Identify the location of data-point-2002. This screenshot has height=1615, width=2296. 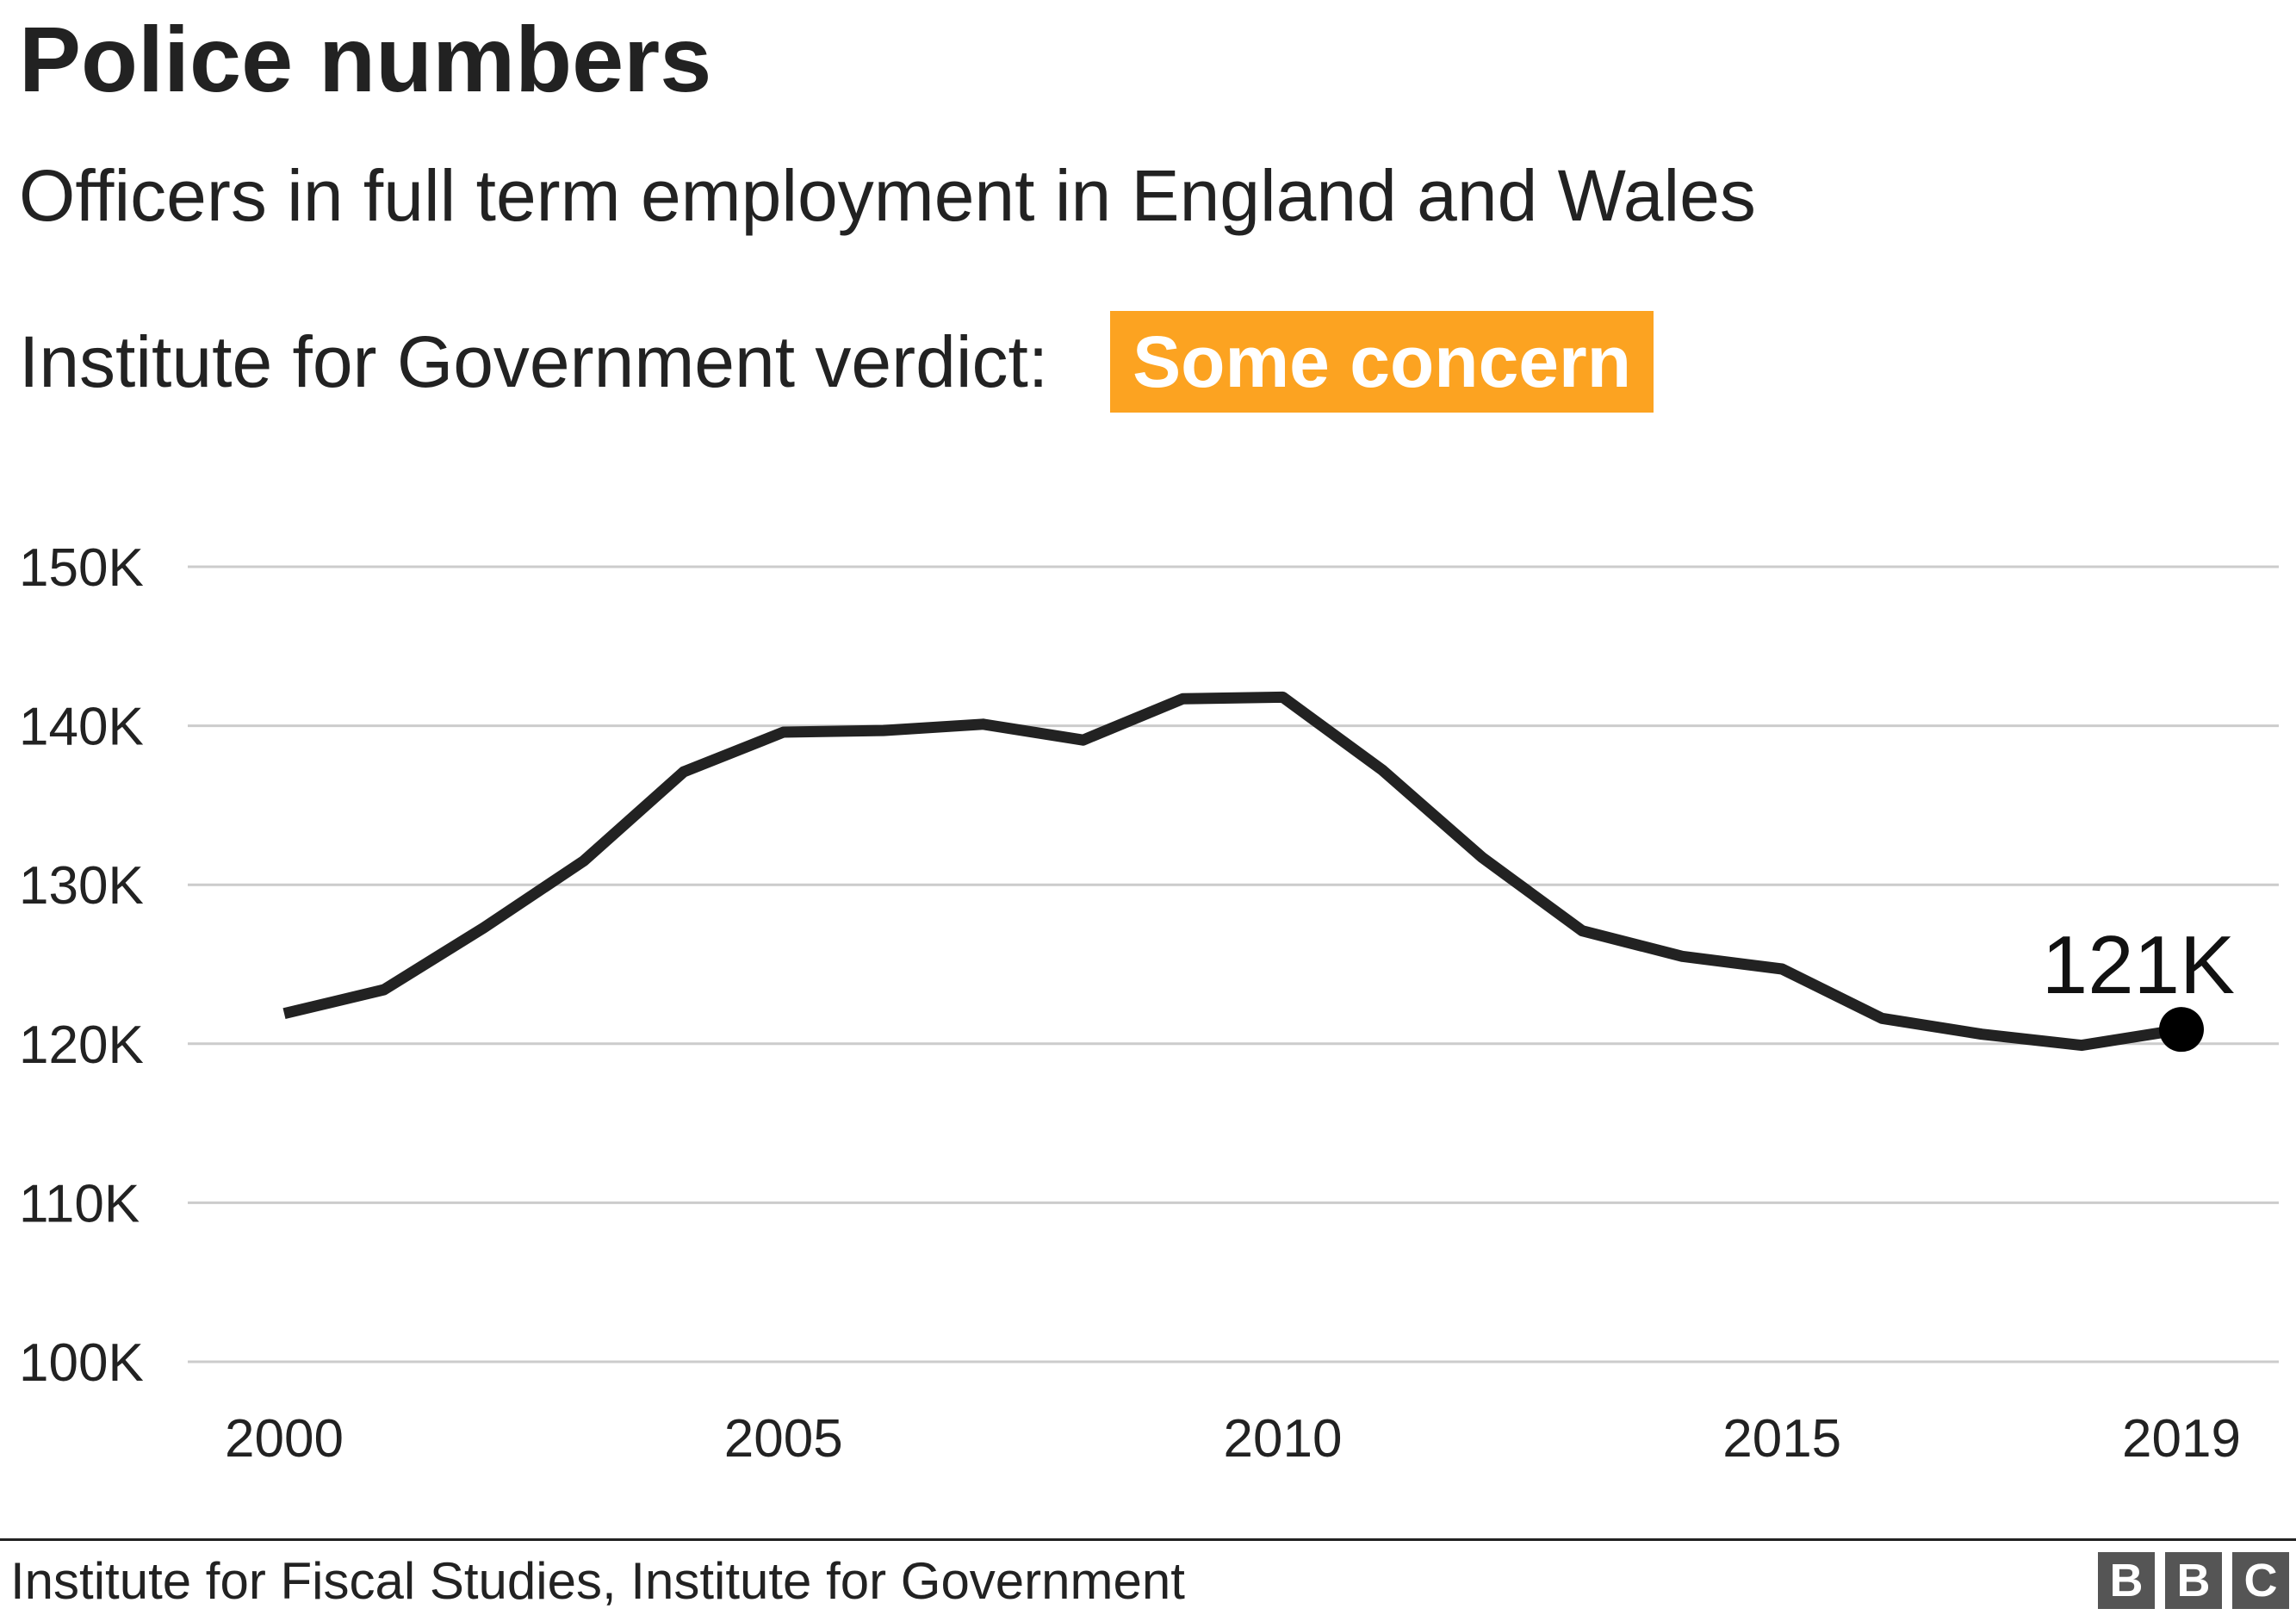
(484, 927).